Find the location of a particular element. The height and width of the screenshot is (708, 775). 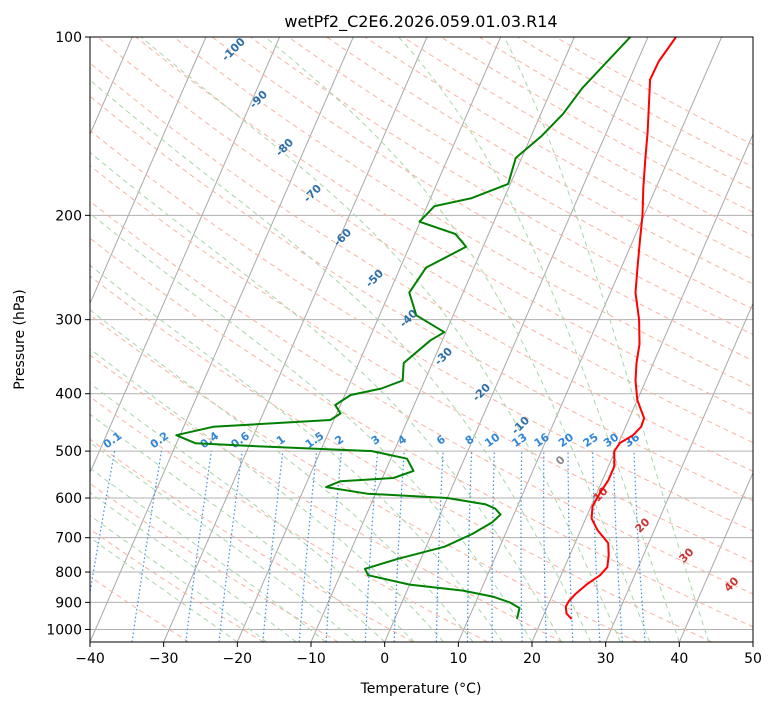

chart-title: wetPf2_C2E6.2026.059.01.03.R14 is located at coordinates (420, 22).